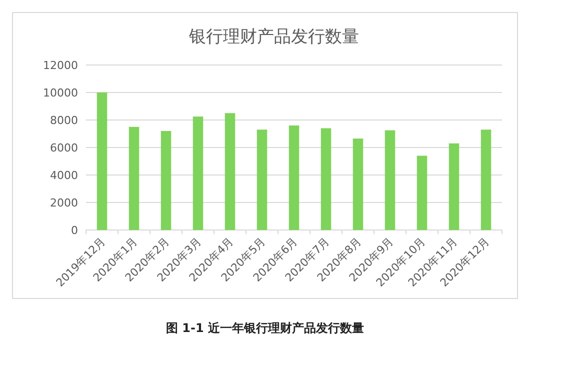  I want to click on y-tick-label: 8000, so click(64, 120).